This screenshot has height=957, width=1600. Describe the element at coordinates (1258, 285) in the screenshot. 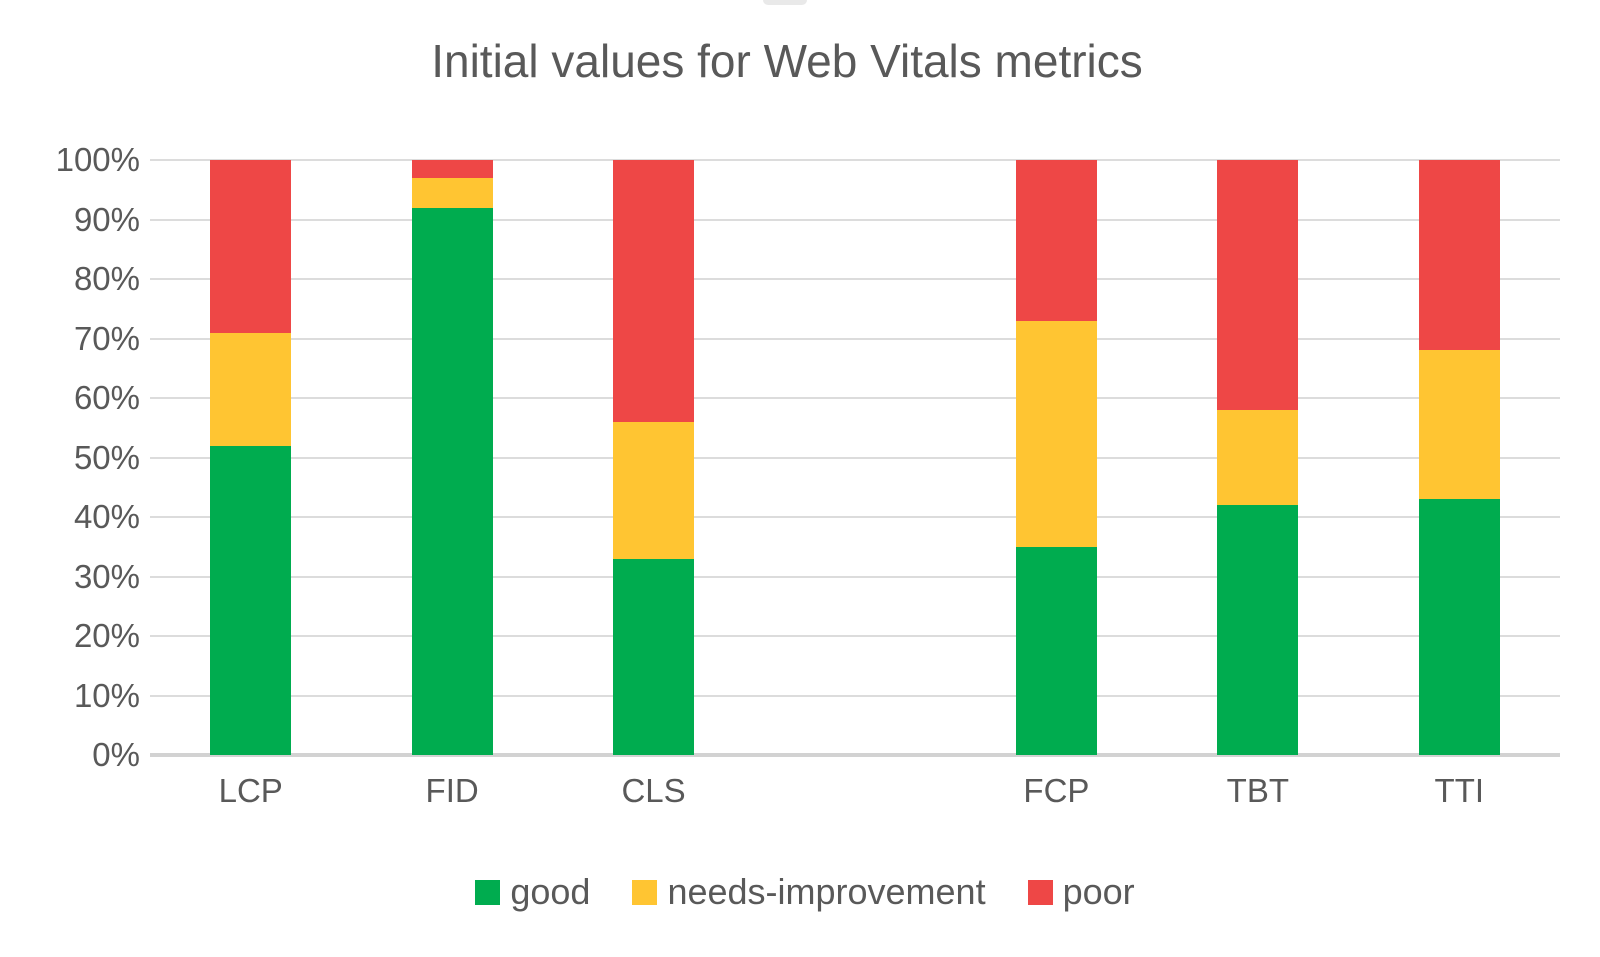

I see `bar-segment-TBT-poor` at that location.